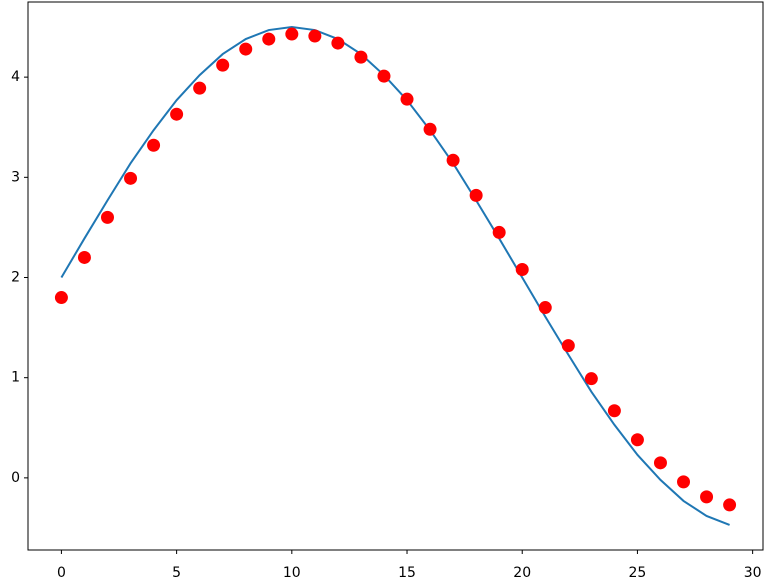 This screenshot has width=765, height=581. What do you see at coordinates (15, 177) in the screenshot?
I see `y-tick-label: 3` at bounding box center [15, 177].